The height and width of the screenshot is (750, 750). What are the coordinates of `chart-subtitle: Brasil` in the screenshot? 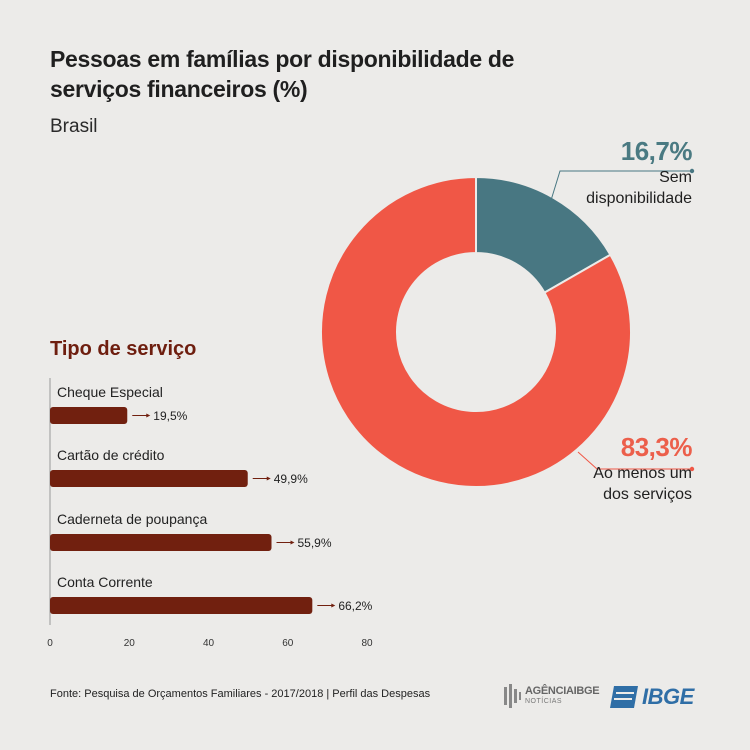 It's located at (74, 126).